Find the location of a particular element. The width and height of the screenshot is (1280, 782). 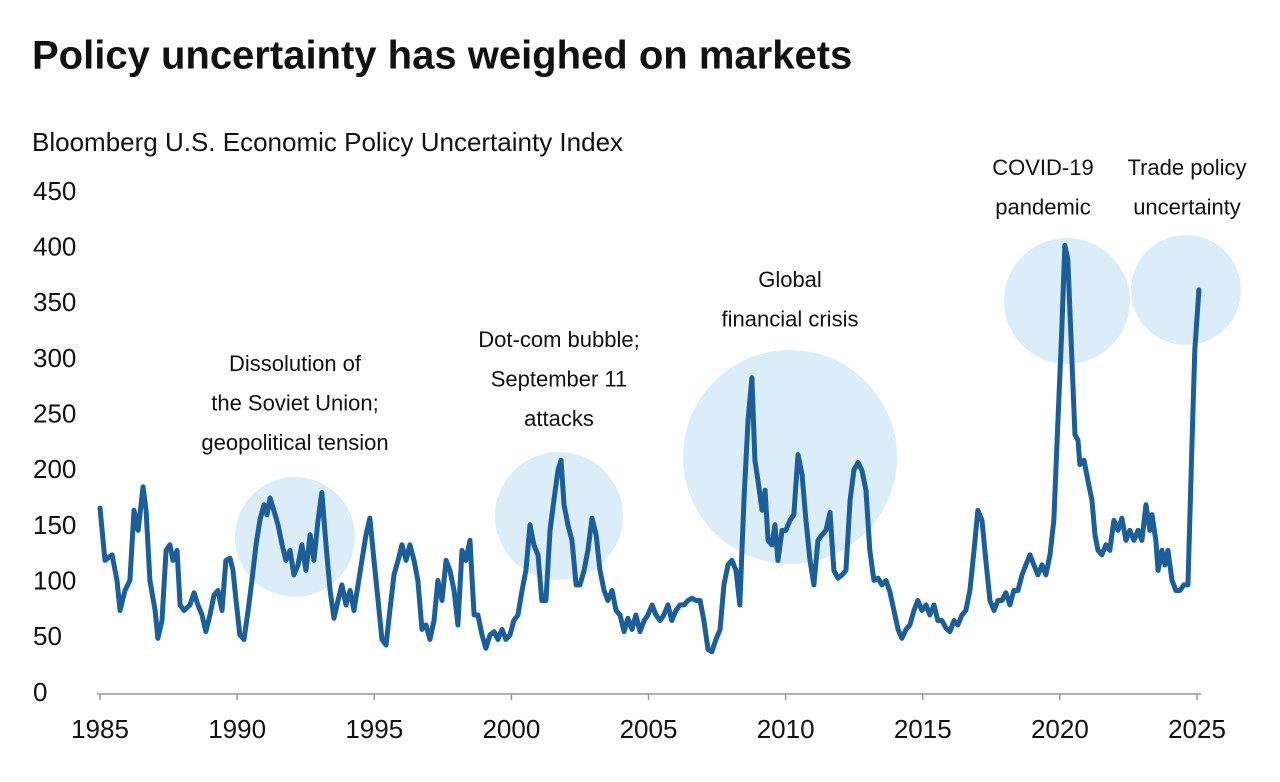

y-tick-label: 400 is located at coordinates (54, 247).